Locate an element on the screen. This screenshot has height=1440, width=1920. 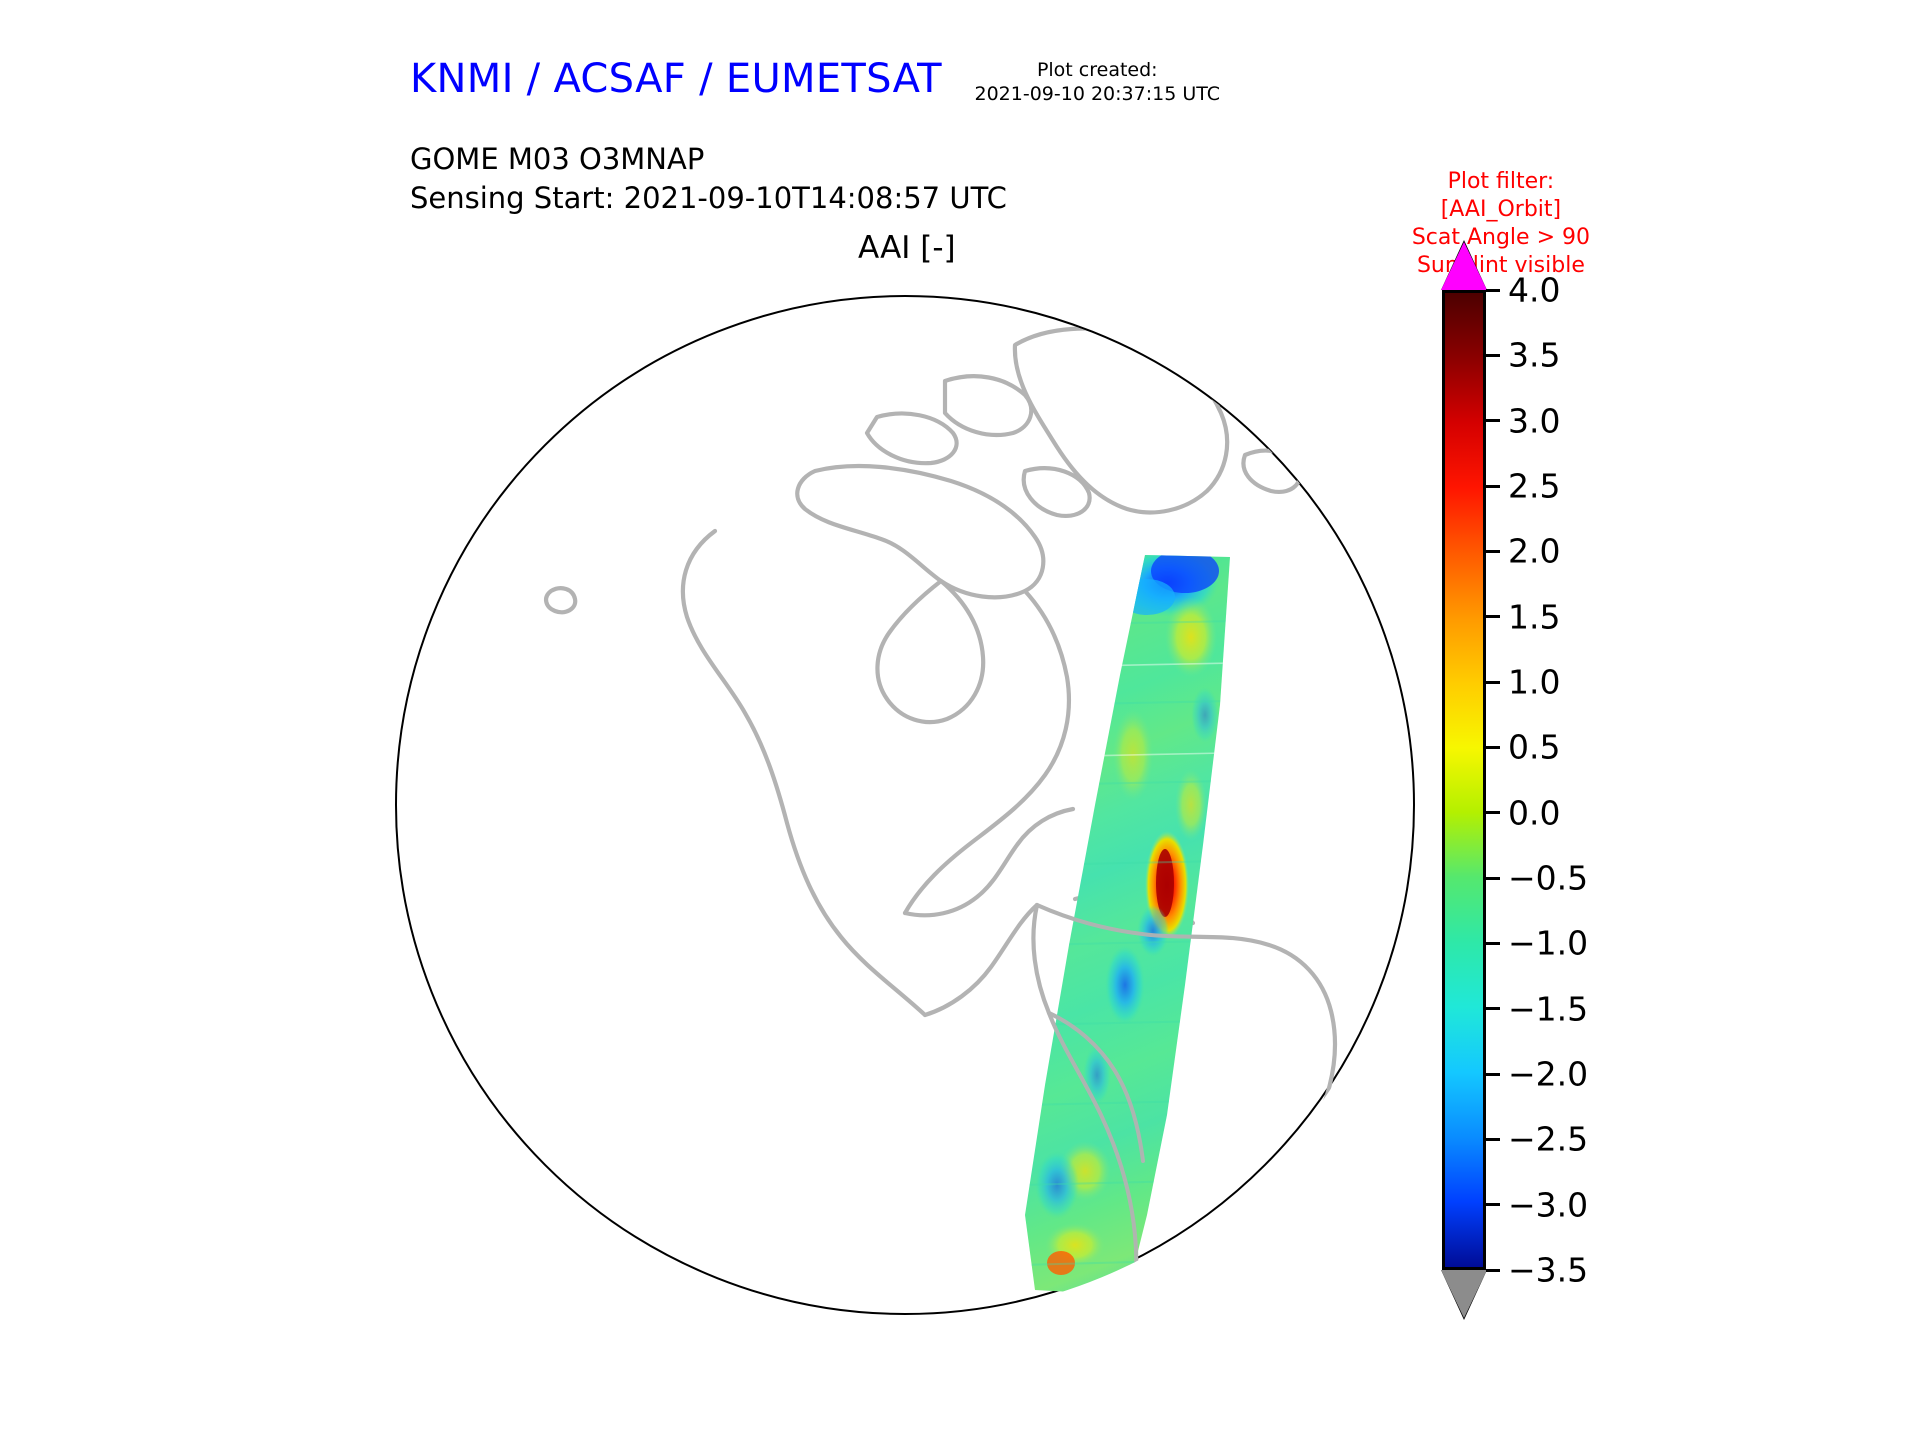
plot-filter-name: [AAI_Orbit] is located at coordinates (1501, 210).